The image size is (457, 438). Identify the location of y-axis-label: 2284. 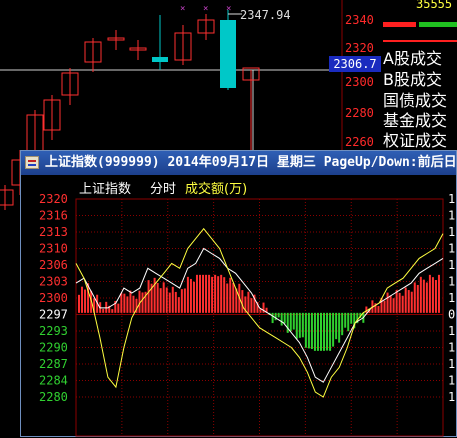
(53, 381).